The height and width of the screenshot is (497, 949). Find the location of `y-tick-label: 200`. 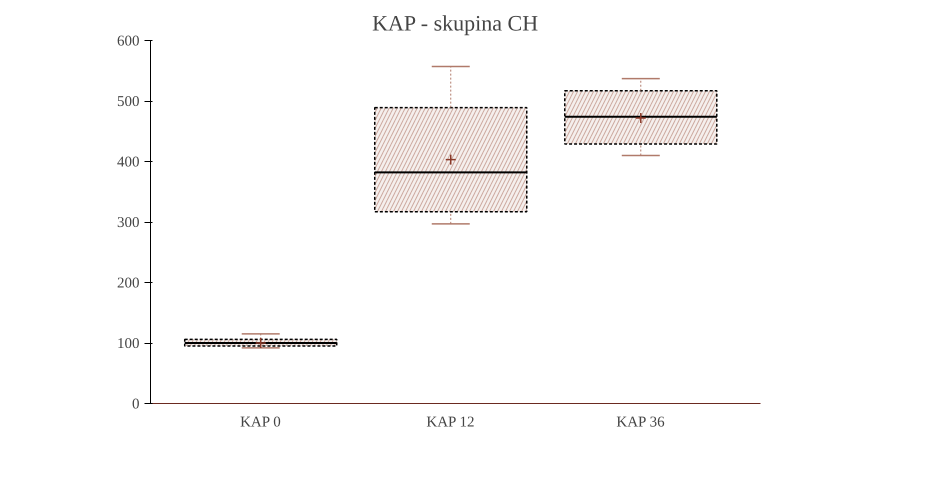

y-tick-label: 200 is located at coordinates (128, 284).